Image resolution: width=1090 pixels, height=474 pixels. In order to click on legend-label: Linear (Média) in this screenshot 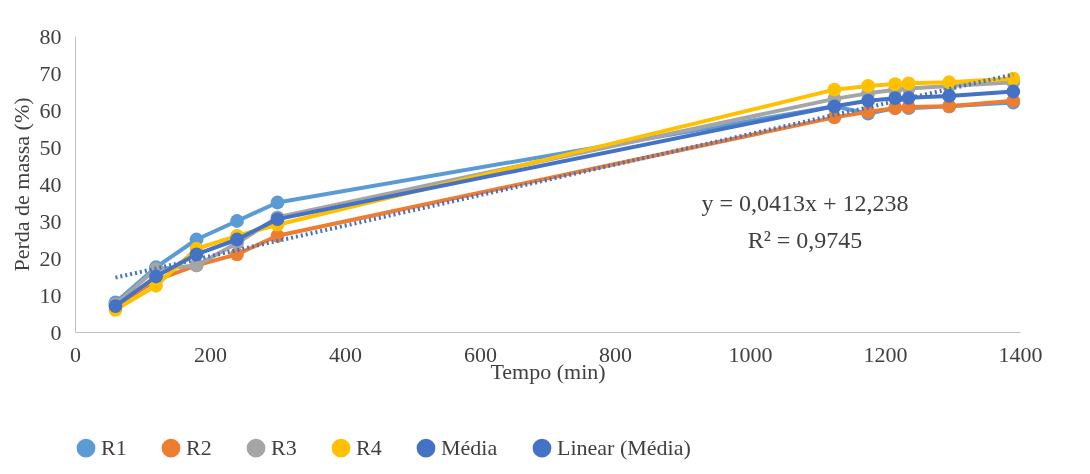, I will do `click(624, 448)`.